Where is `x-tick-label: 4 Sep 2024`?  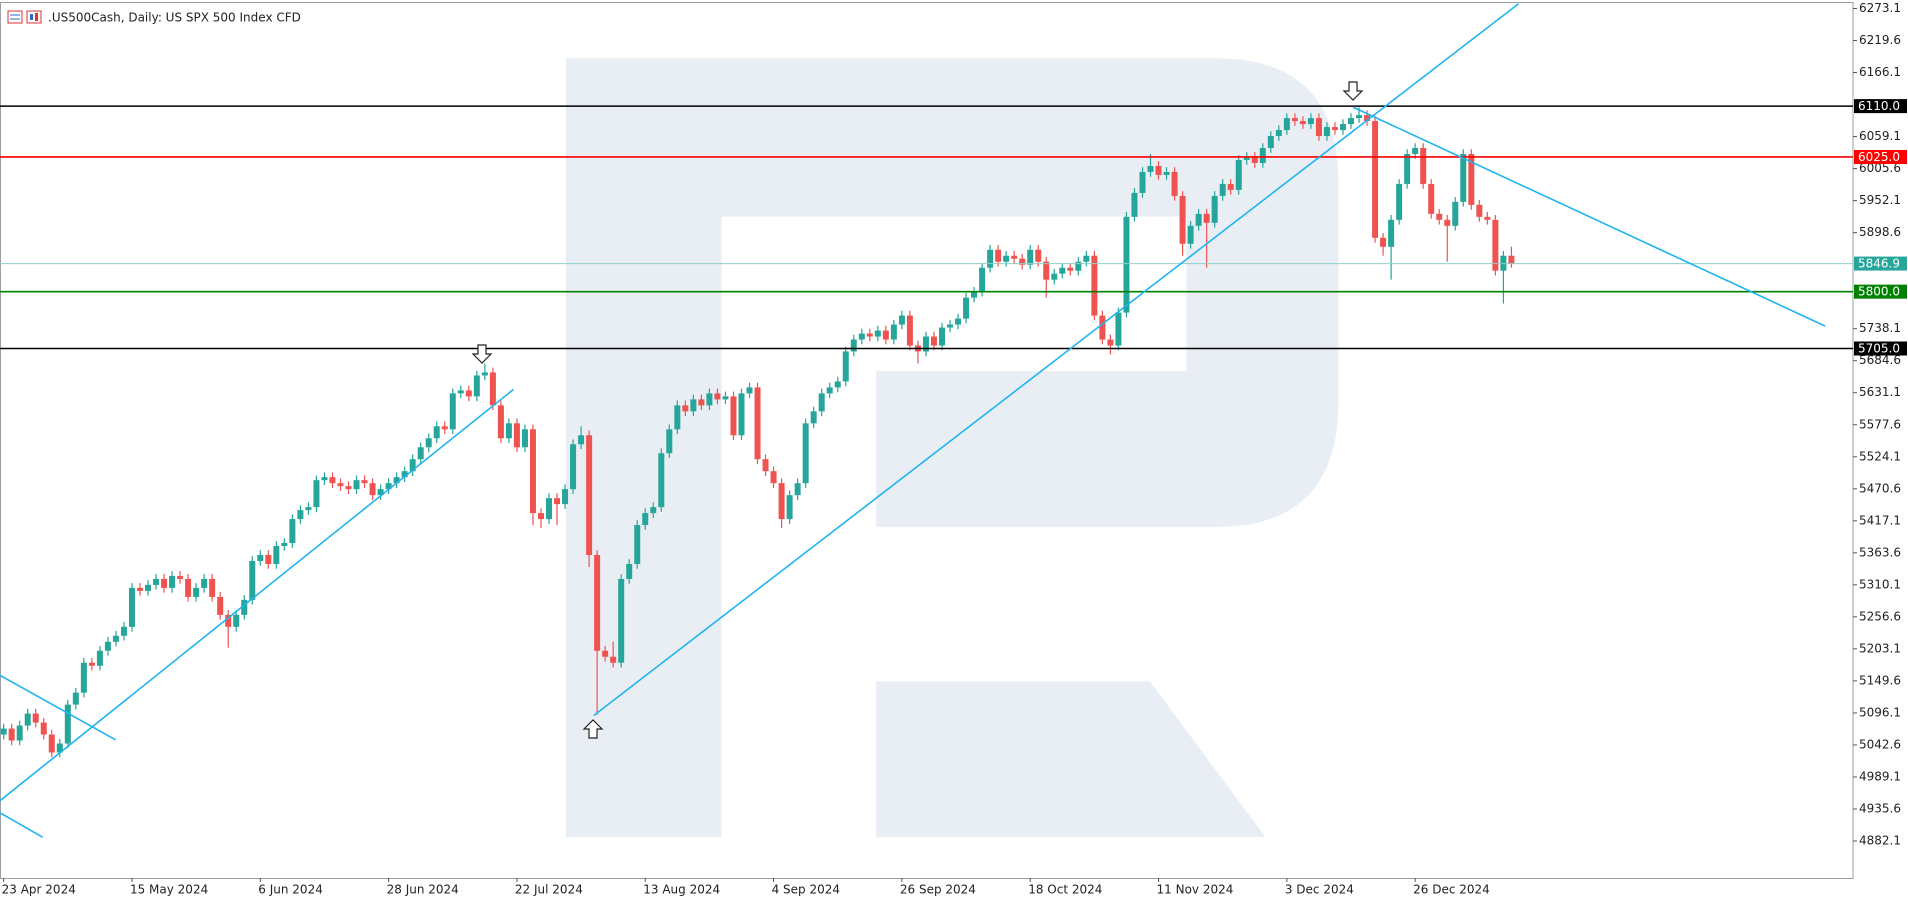 x-tick-label: 4 Sep 2024 is located at coordinates (806, 890).